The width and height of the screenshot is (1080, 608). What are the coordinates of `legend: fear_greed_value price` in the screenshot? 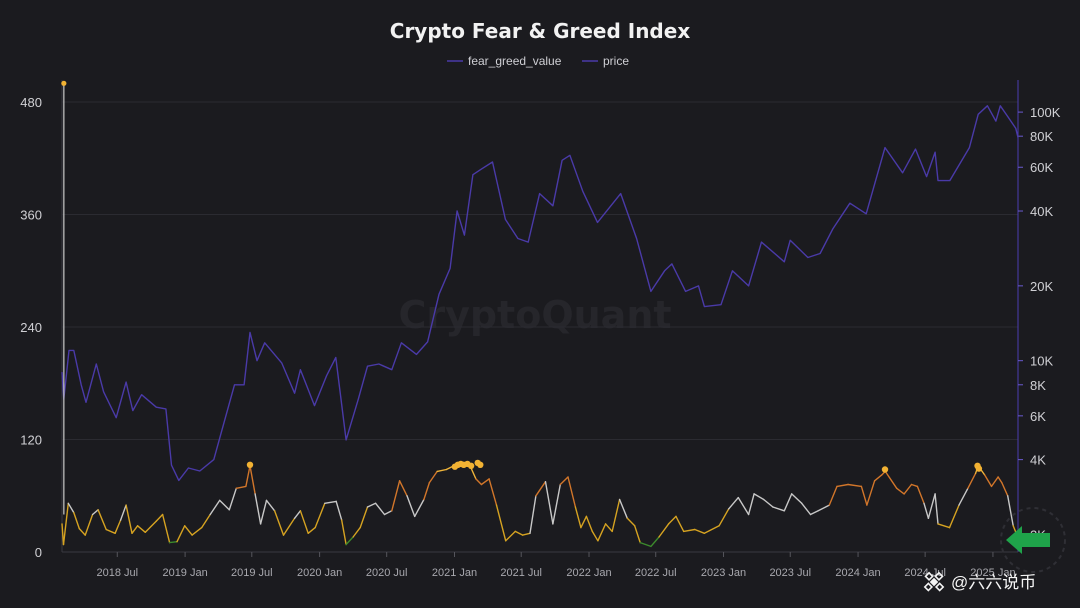 It's located at (538, 61).